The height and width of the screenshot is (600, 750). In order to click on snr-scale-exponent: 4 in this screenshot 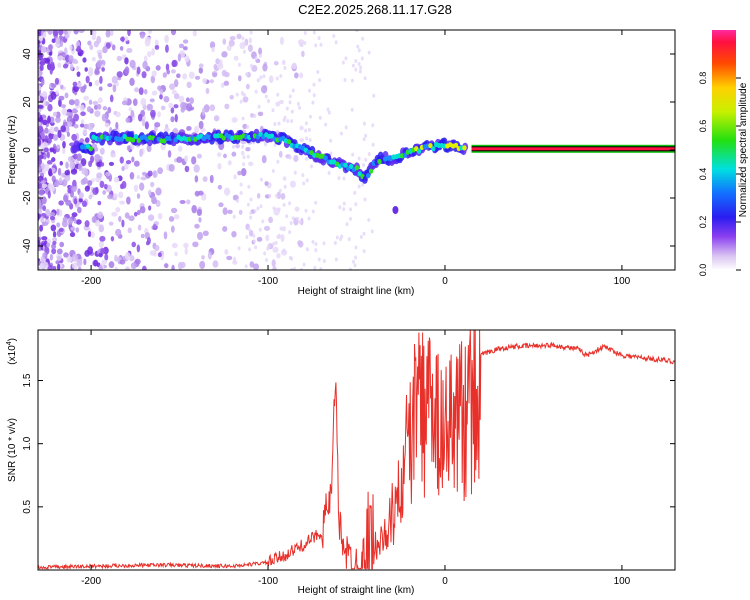, I will do `click(9, 343)`.